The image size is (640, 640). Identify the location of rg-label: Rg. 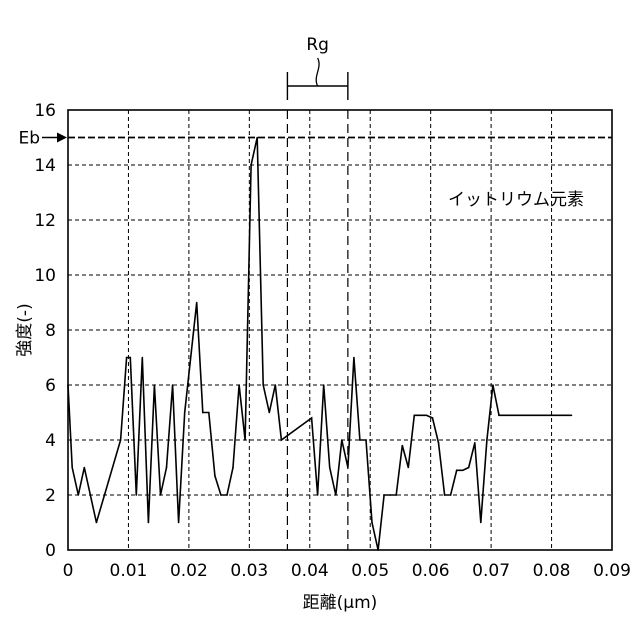
(317, 45).